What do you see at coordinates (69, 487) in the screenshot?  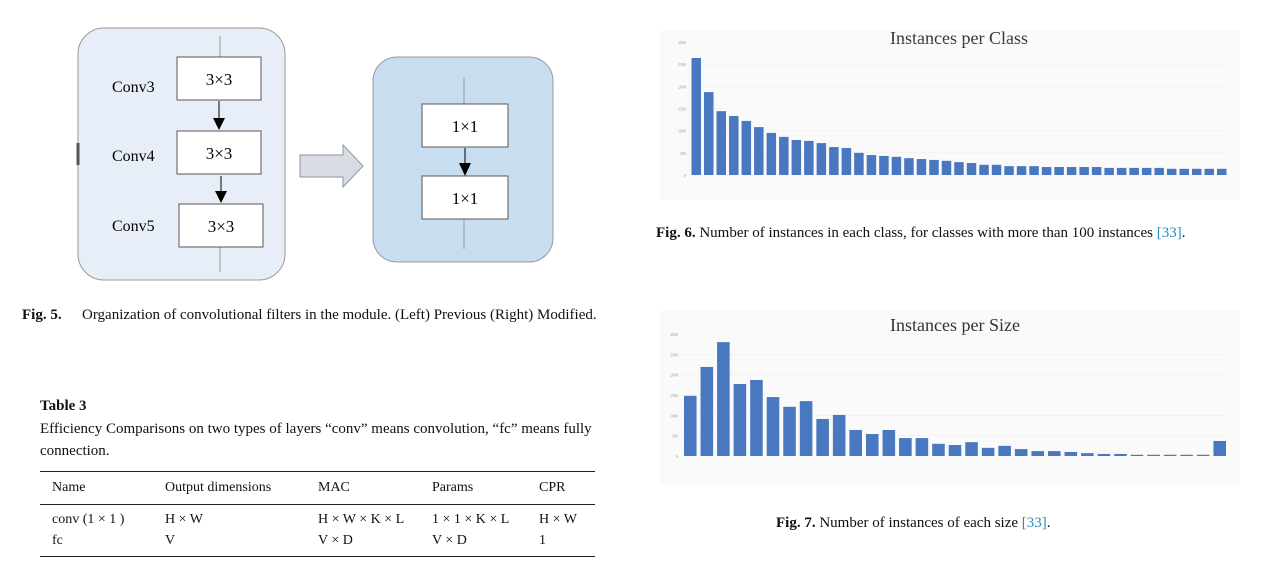 I see `column-header: Name` at bounding box center [69, 487].